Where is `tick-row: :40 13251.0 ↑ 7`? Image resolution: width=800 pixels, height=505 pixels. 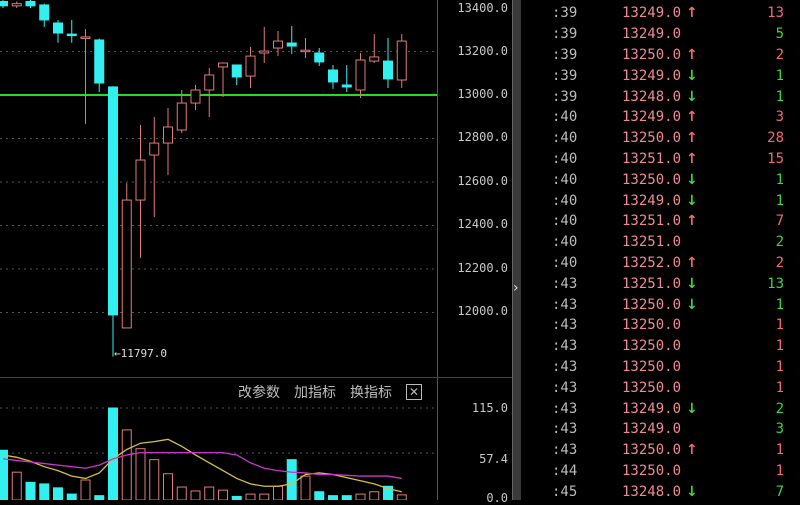
tick-row: :40 13251.0 ↑ 7 is located at coordinates (667, 221).